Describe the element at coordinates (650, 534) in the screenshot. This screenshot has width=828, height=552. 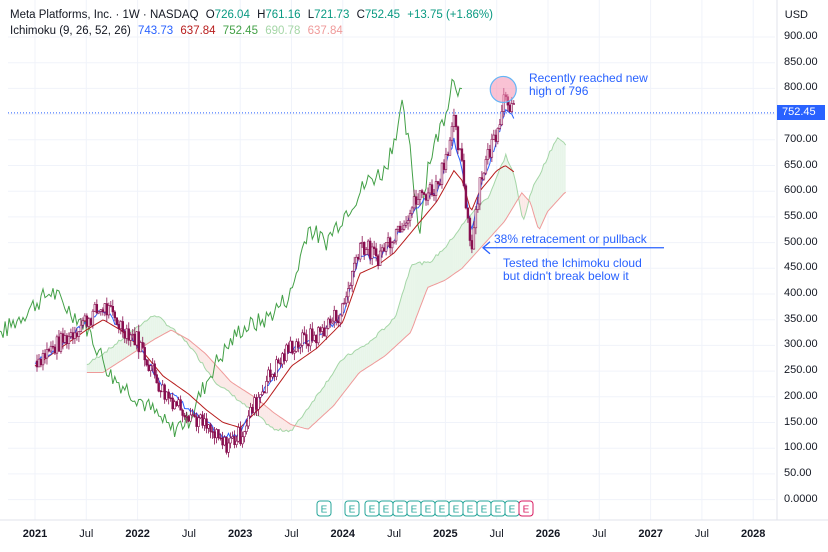
I see `time-tick-label: 2027` at that location.